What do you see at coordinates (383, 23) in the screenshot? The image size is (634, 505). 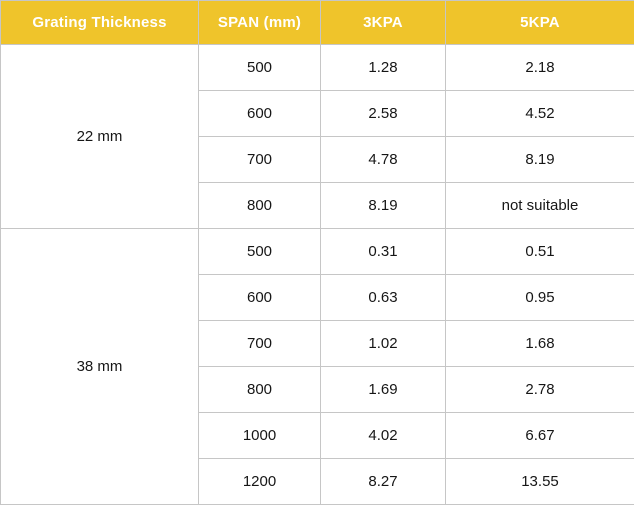 I see `header-3kpa: 3KPA` at bounding box center [383, 23].